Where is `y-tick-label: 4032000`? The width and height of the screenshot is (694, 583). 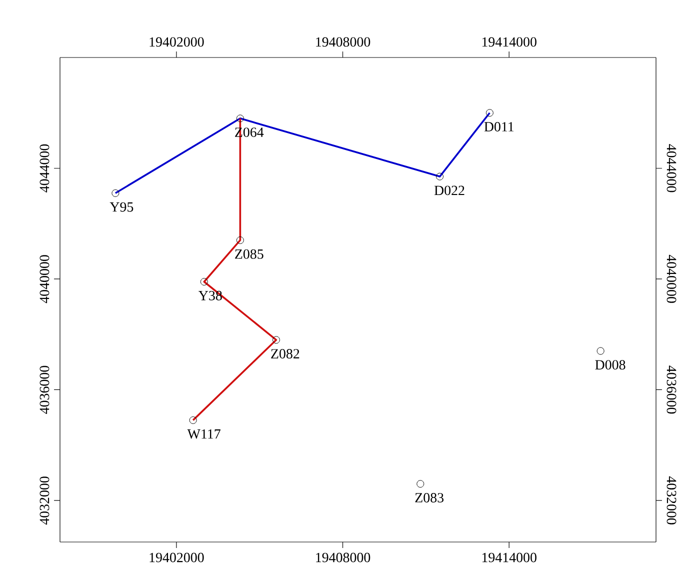 y-tick-label: 4032000 is located at coordinates (45, 500).